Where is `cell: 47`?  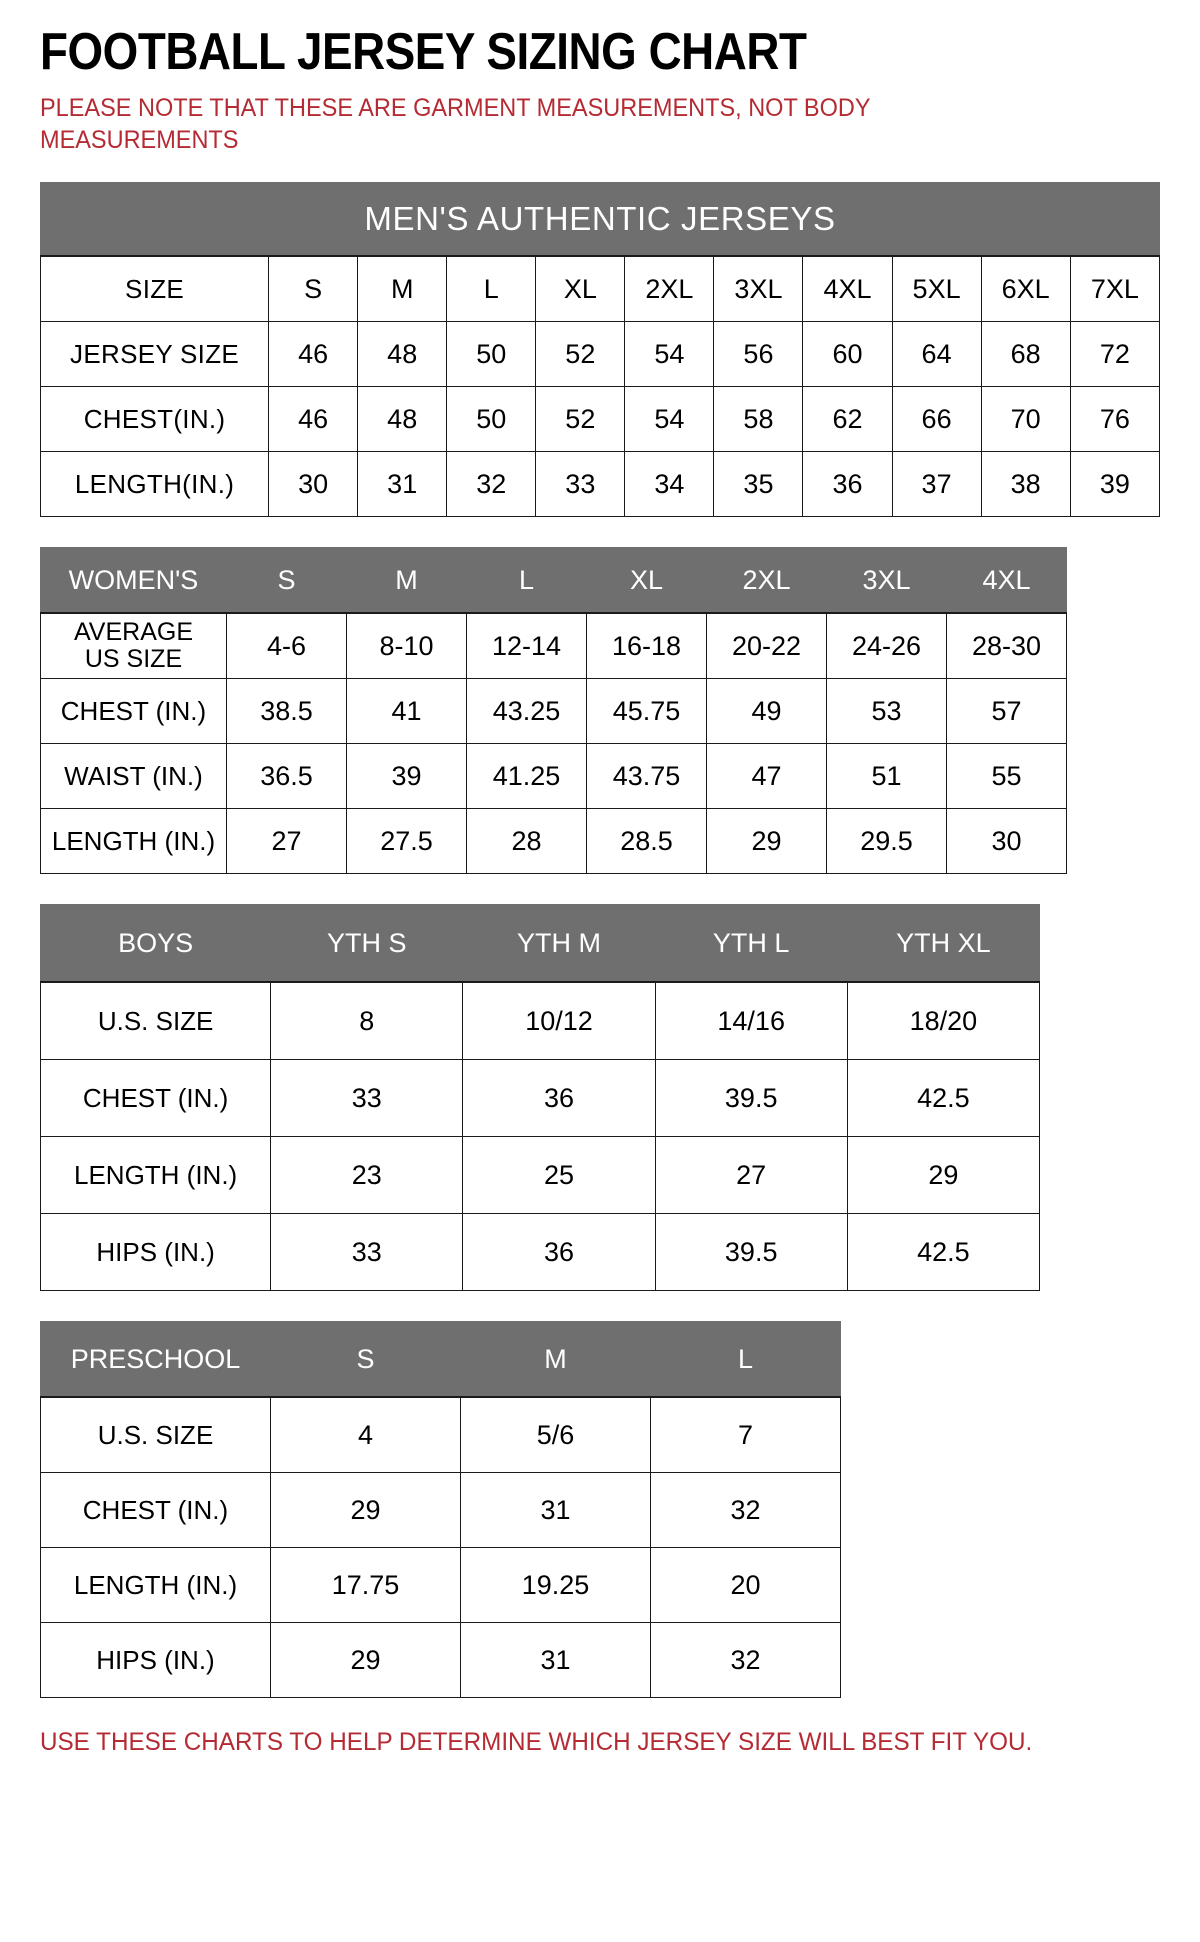
cell: 47 is located at coordinates (766, 776).